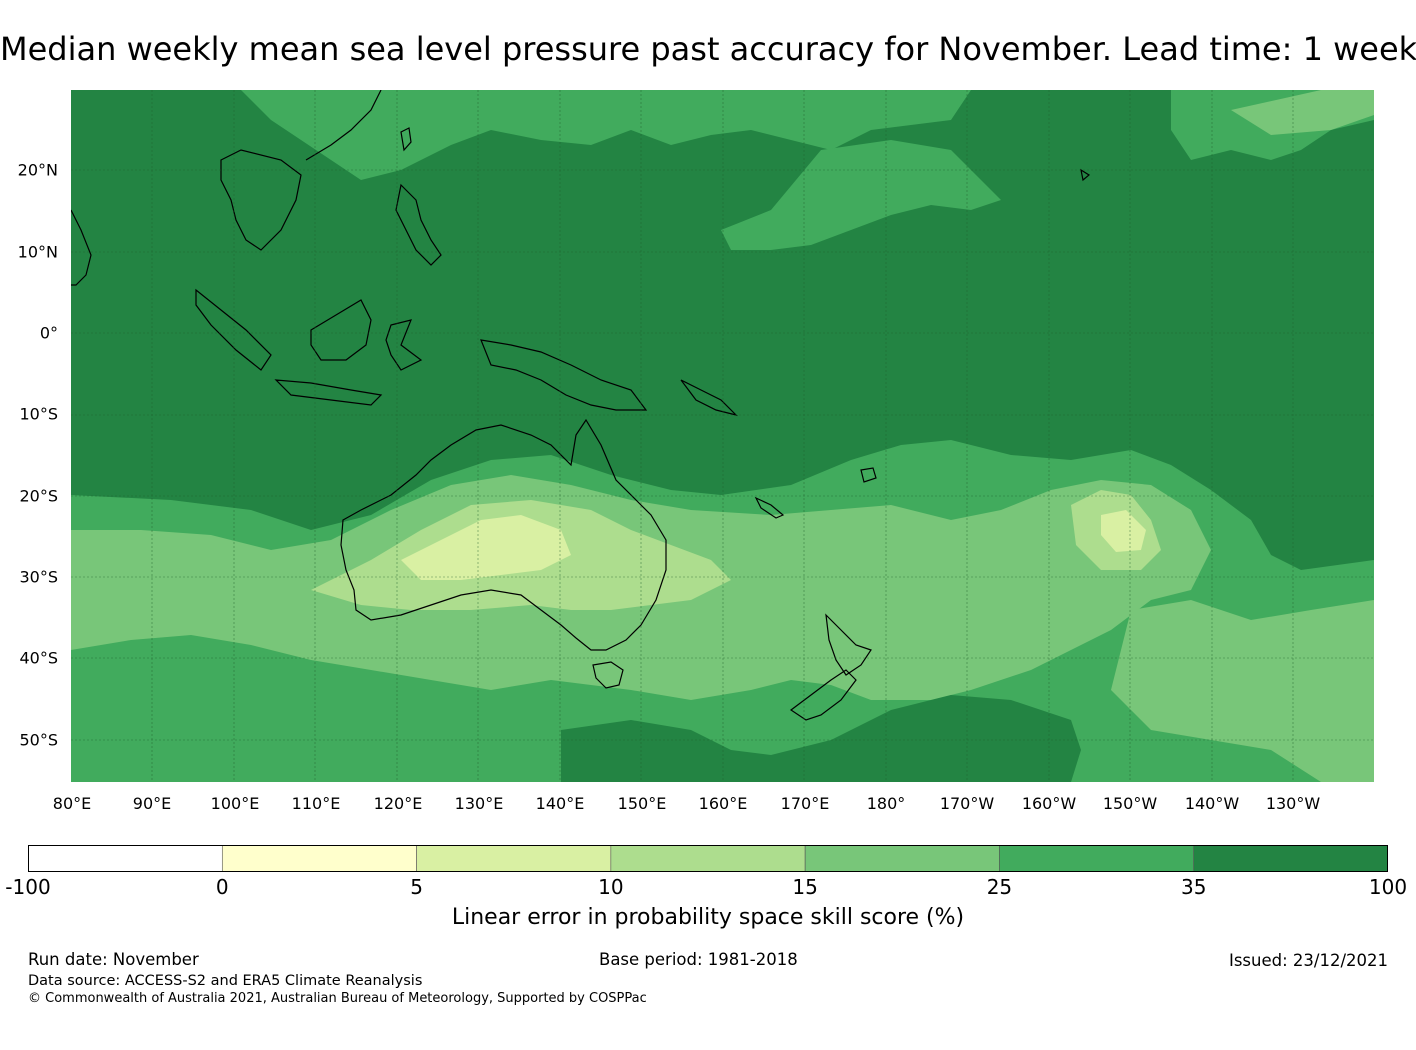 The image size is (1416, 1050). Describe the element at coordinates (805, 887) in the screenshot. I see `colorbar-tick-label: 15` at that location.